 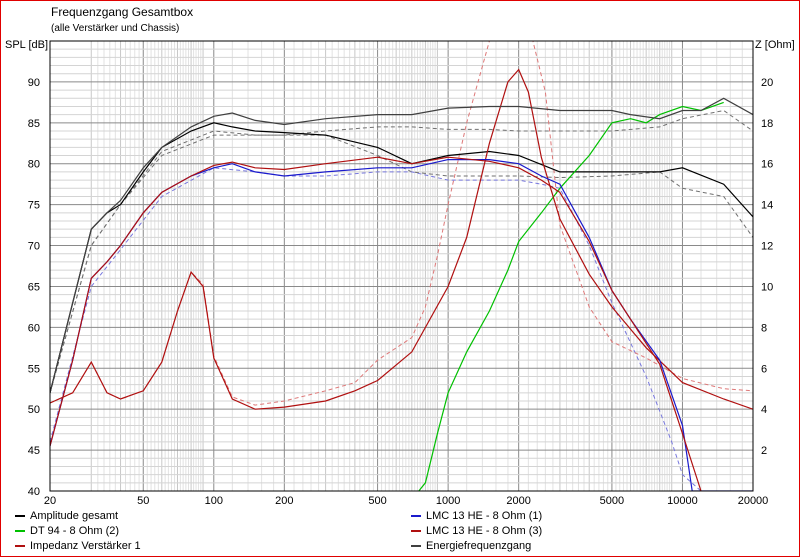 What do you see at coordinates (34, 410) in the screenshot?
I see `y-tick-label-left: 50` at bounding box center [34, 410].